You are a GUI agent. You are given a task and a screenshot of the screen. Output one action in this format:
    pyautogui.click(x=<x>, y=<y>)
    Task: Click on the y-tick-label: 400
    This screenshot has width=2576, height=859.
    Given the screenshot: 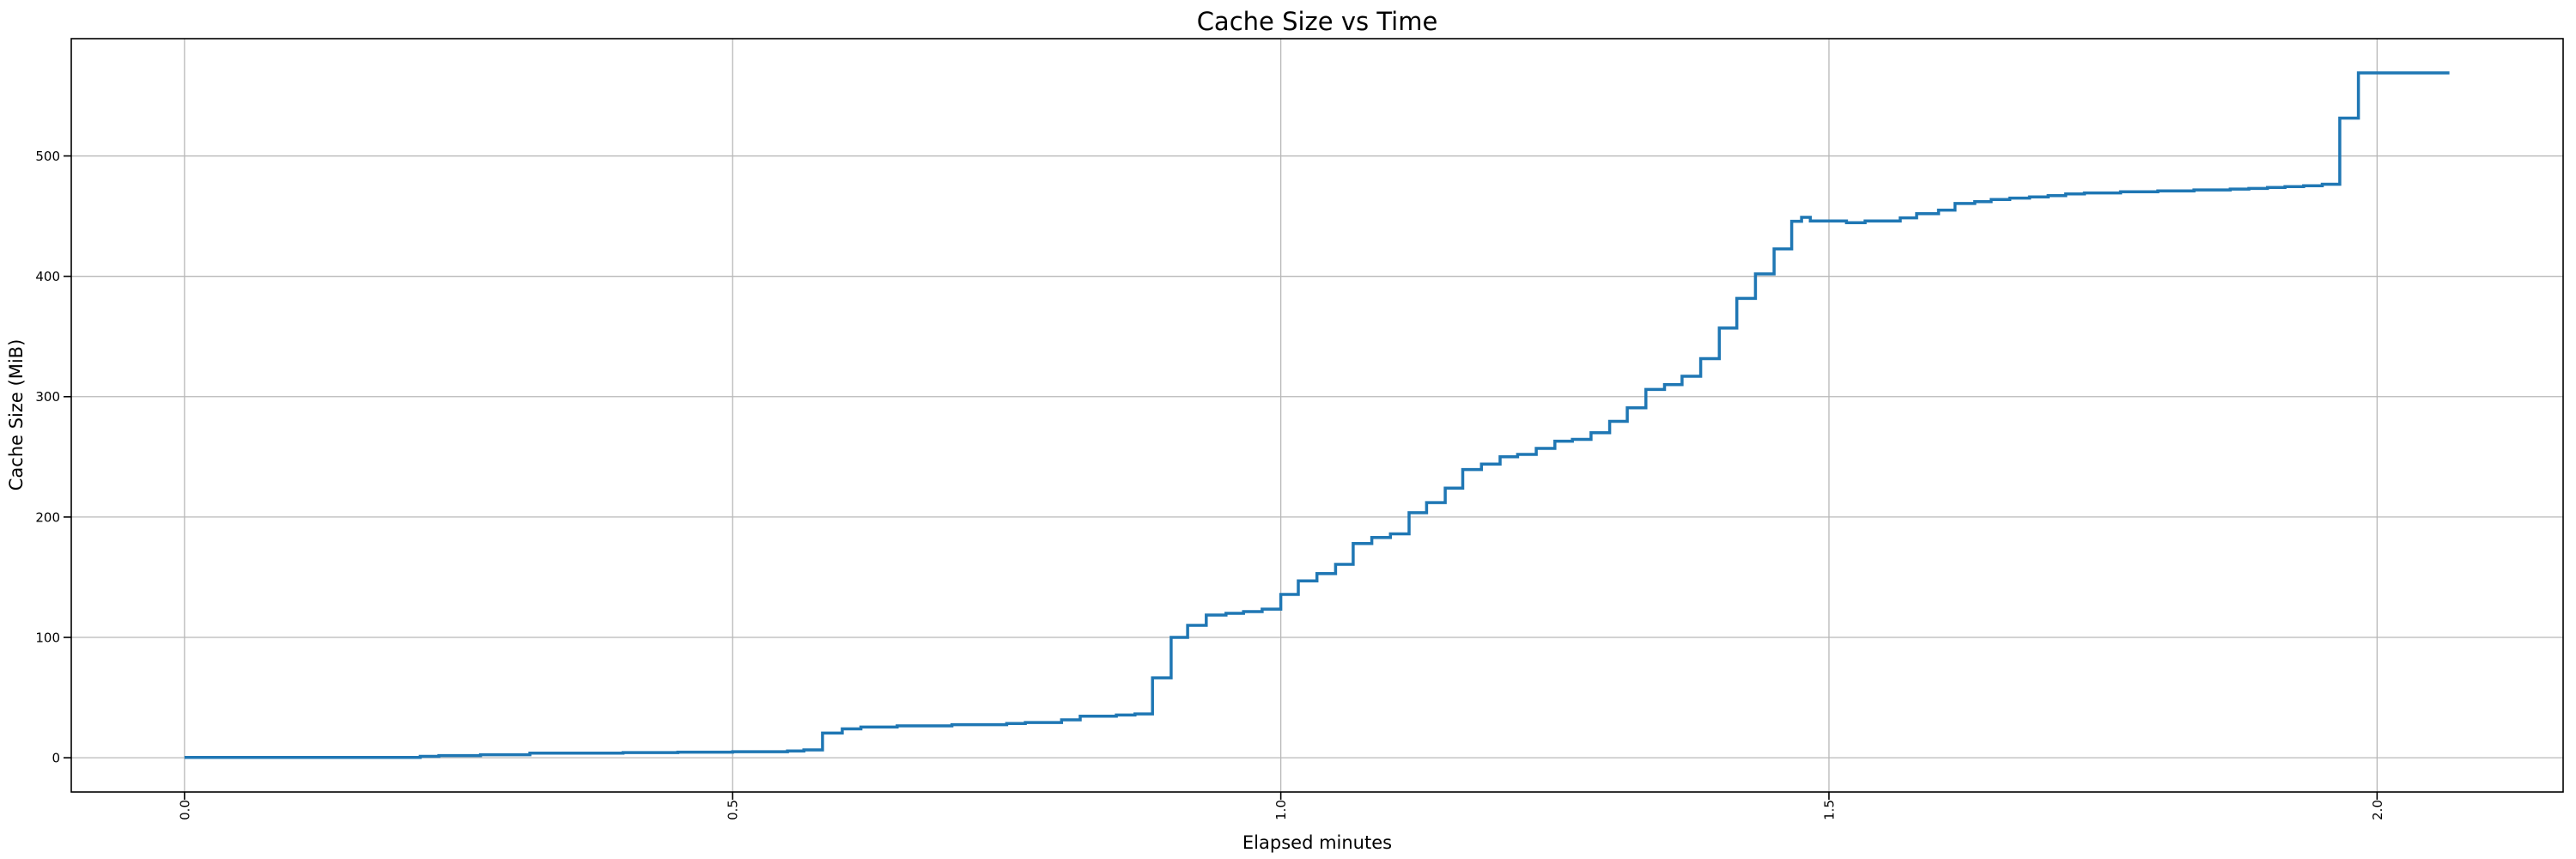 What is the action you would take?
    pyautogui.click(x=48, y=276)
    